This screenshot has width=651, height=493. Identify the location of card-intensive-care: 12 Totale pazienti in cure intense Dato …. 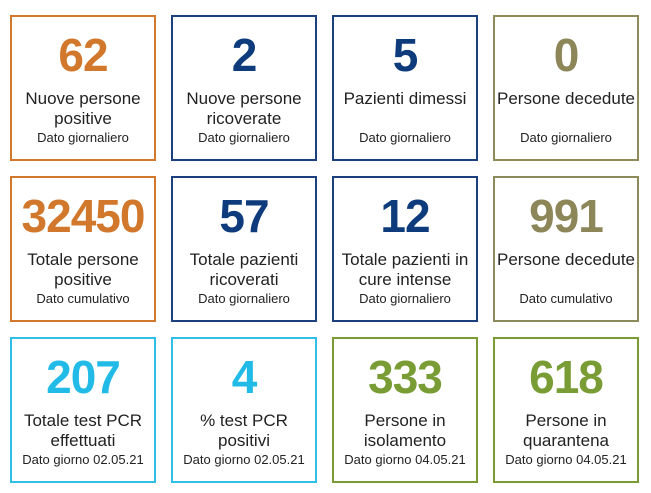
(405, 249).